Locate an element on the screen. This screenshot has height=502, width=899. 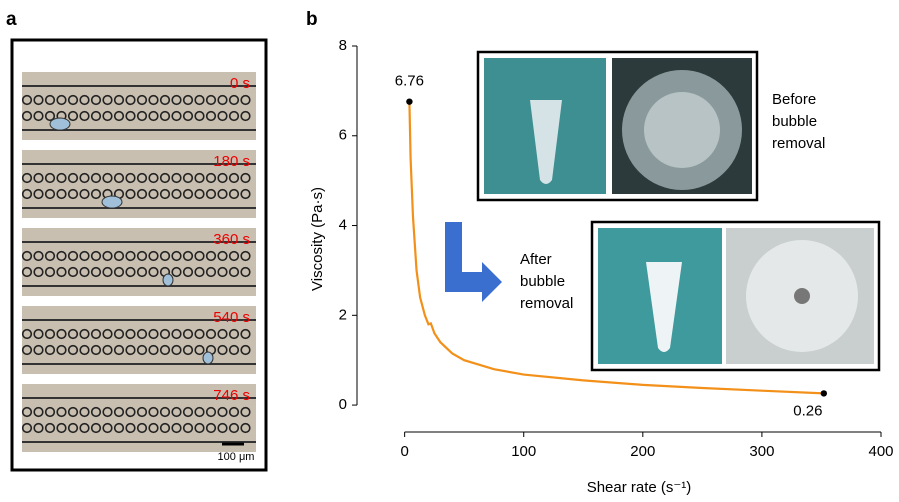
caption: After bubble removal is located at coordinates (546, 281).